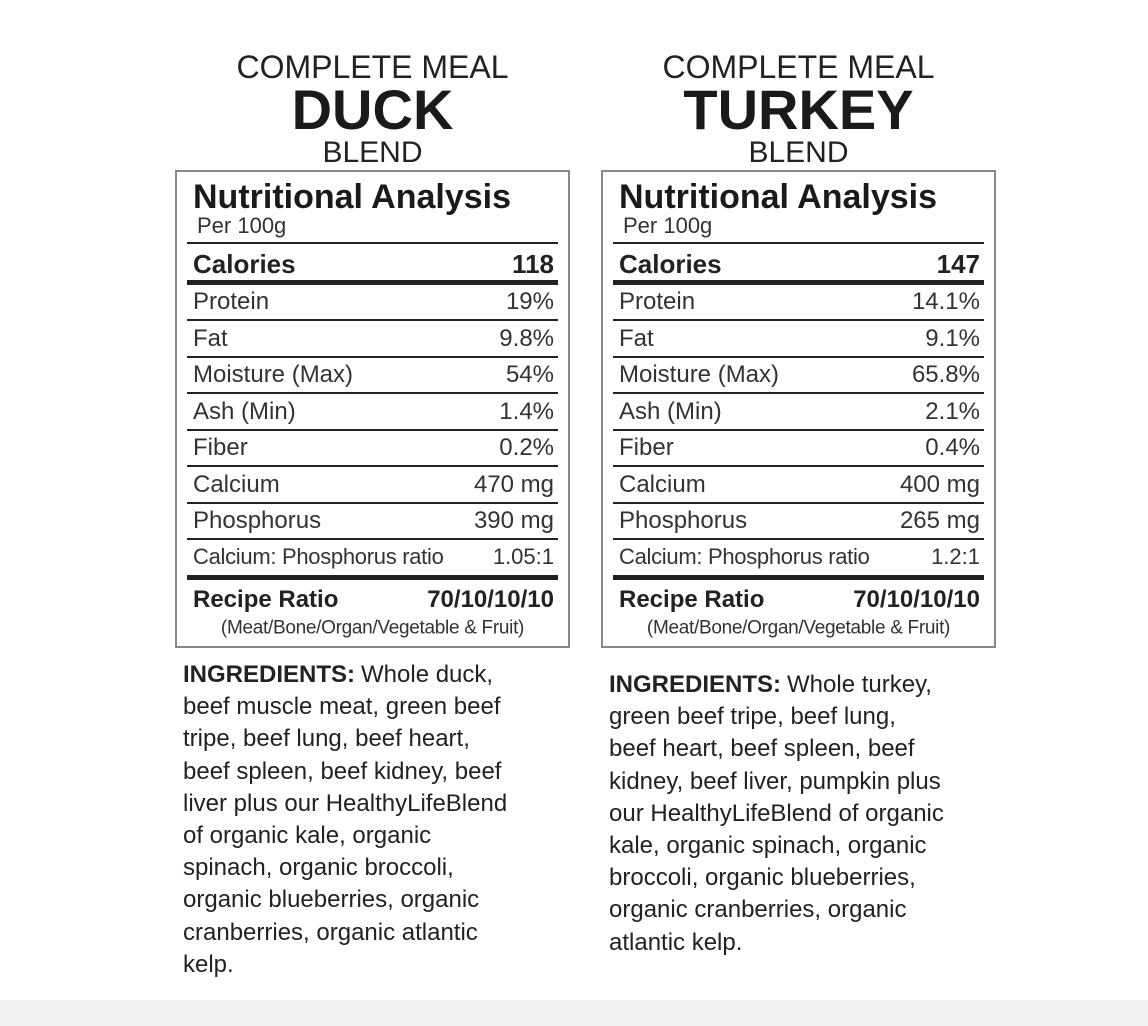 The image size is (1148, 1026). What do you see at coordinates (798, 109) in the screenshot?
I see `header-name: TURKEY` at bounding box center [798, 109].